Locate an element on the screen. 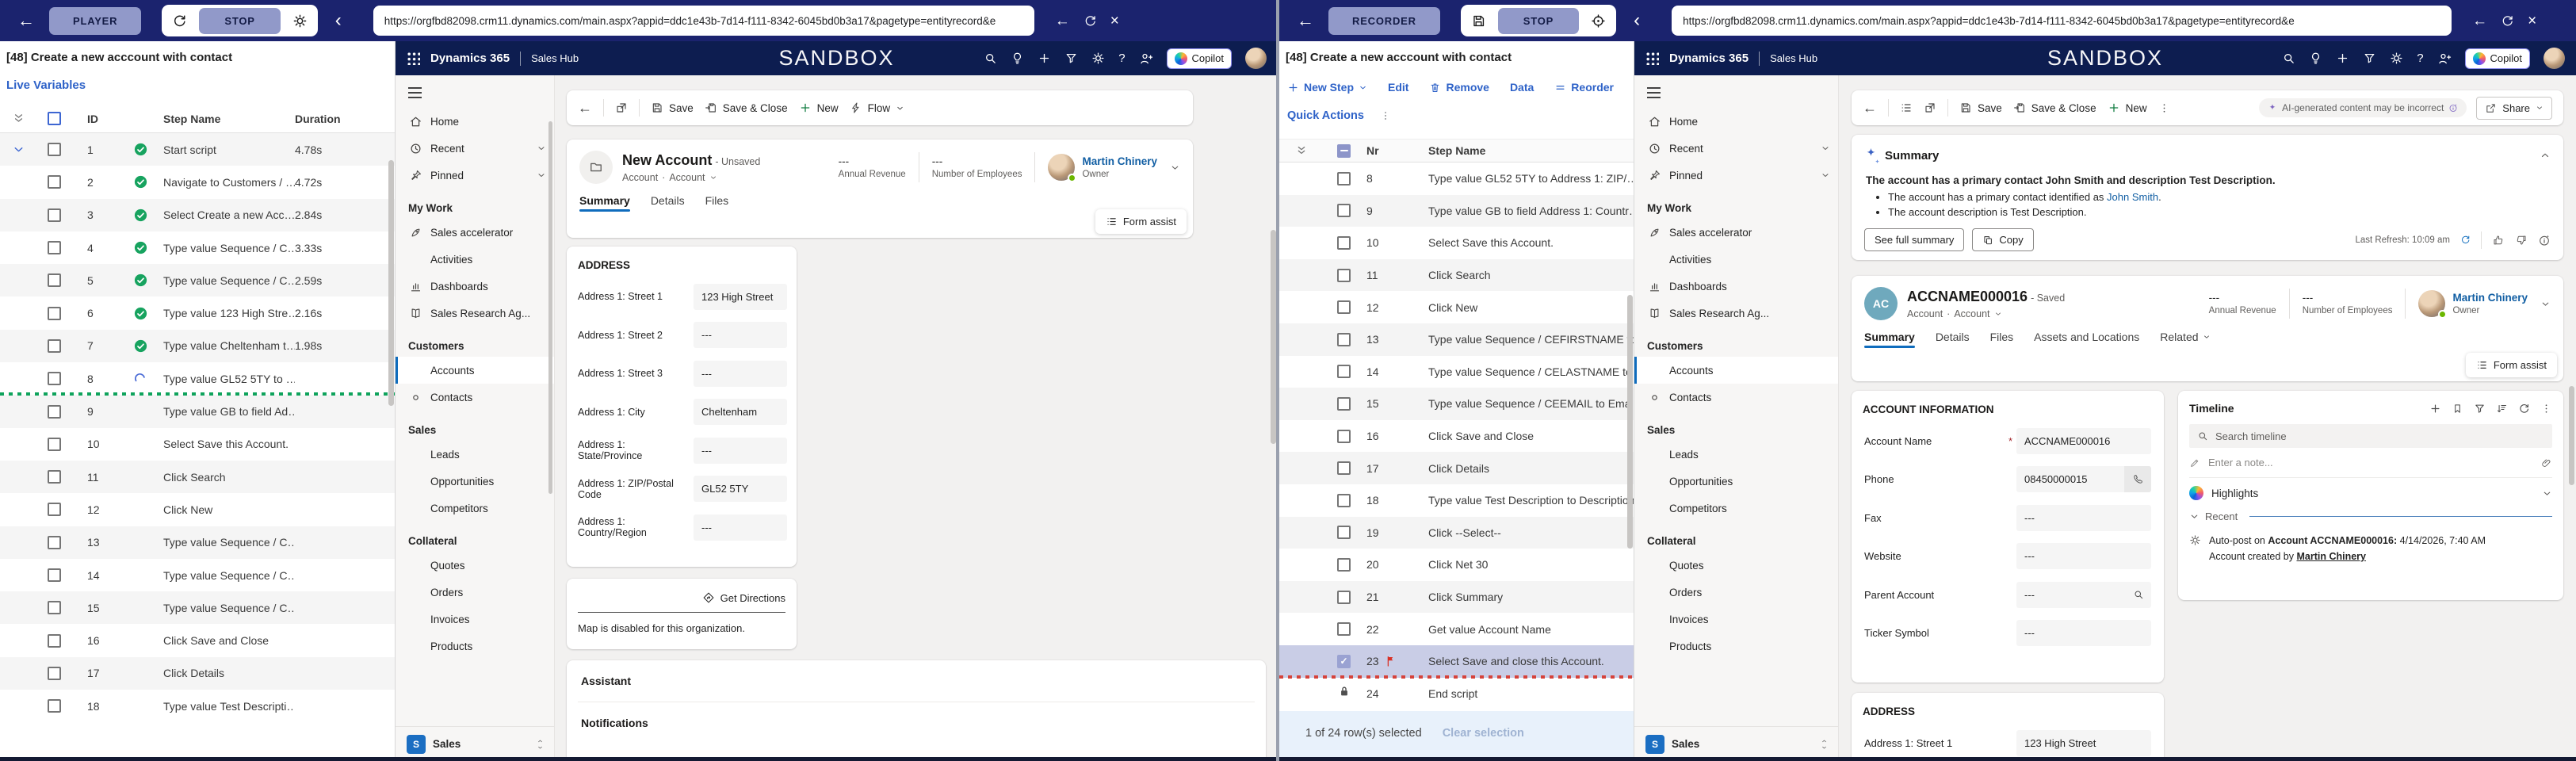 This screenshot has height=761, width=2576. area-switcher: S Sales is located at coordinates (475, 743).